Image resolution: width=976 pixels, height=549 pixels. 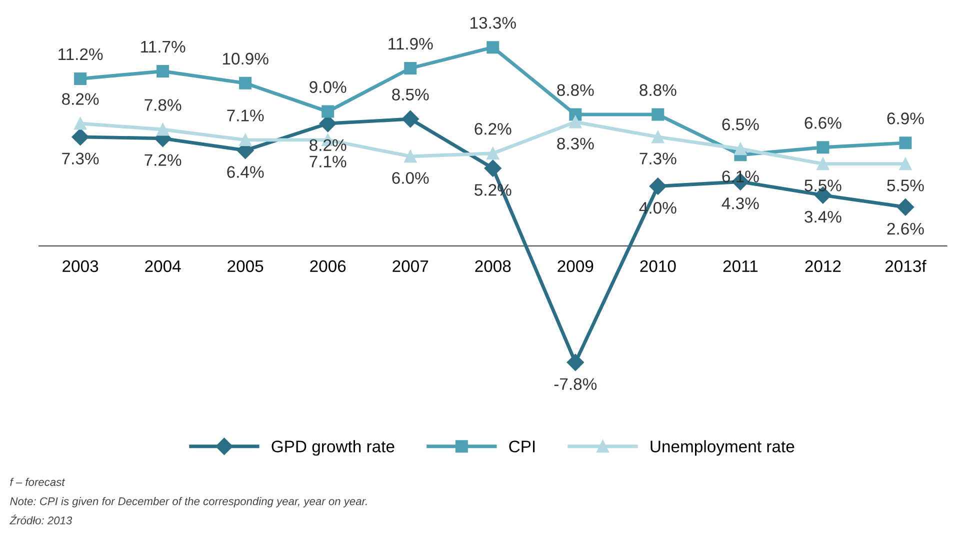 I want to click on x-tick-label: 2011, so click(x=740, y=266).